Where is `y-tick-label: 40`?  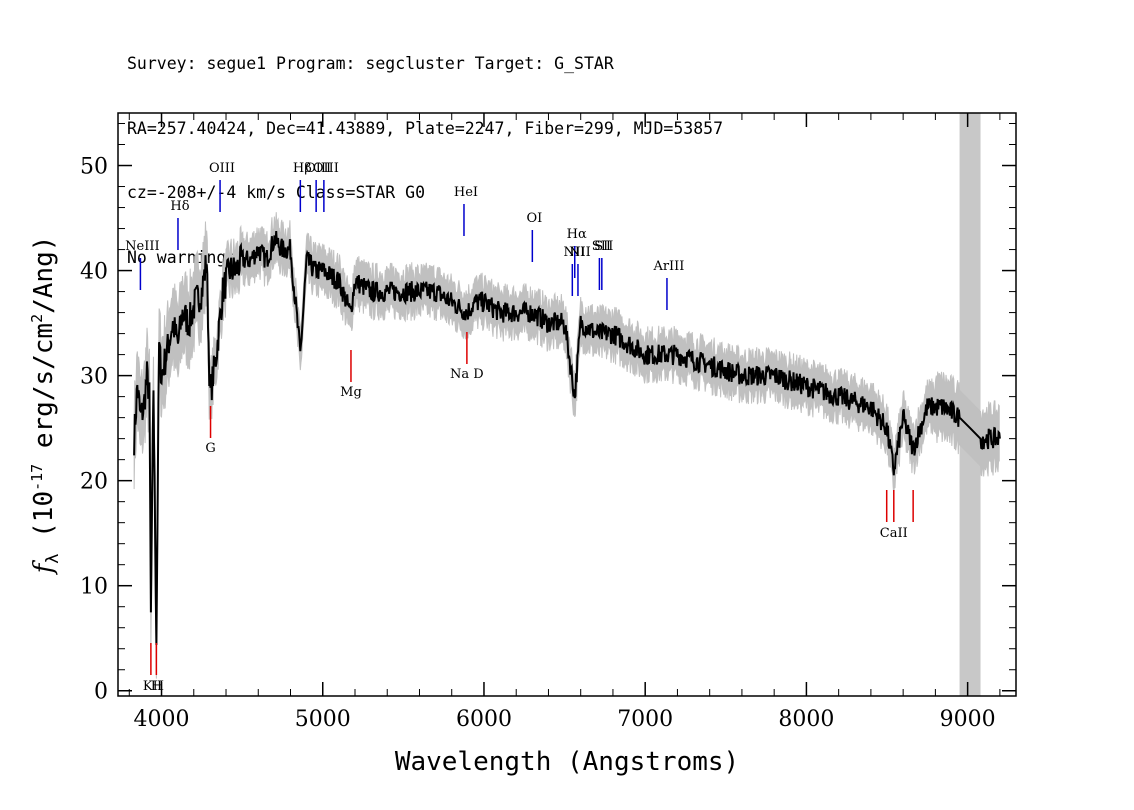
y-tick-label: 40 is located at coordinates (94, 272).